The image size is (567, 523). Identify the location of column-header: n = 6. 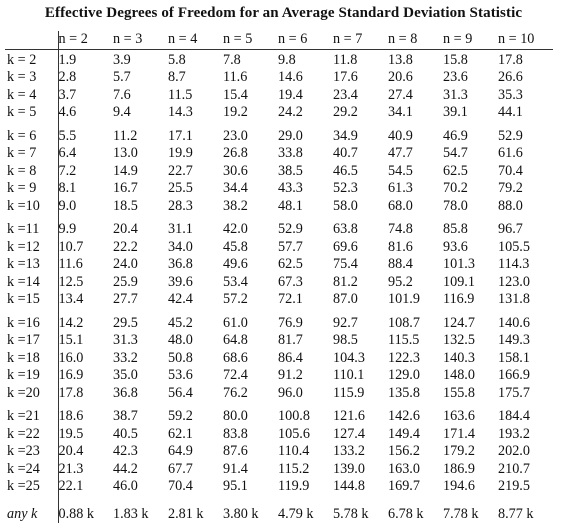
(305, 40).